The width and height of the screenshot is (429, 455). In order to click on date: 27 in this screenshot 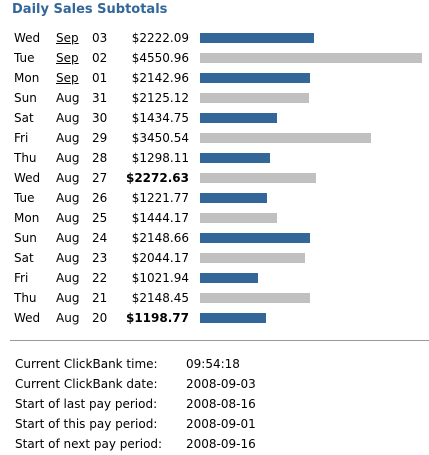, I will do `click(100, 178)`.